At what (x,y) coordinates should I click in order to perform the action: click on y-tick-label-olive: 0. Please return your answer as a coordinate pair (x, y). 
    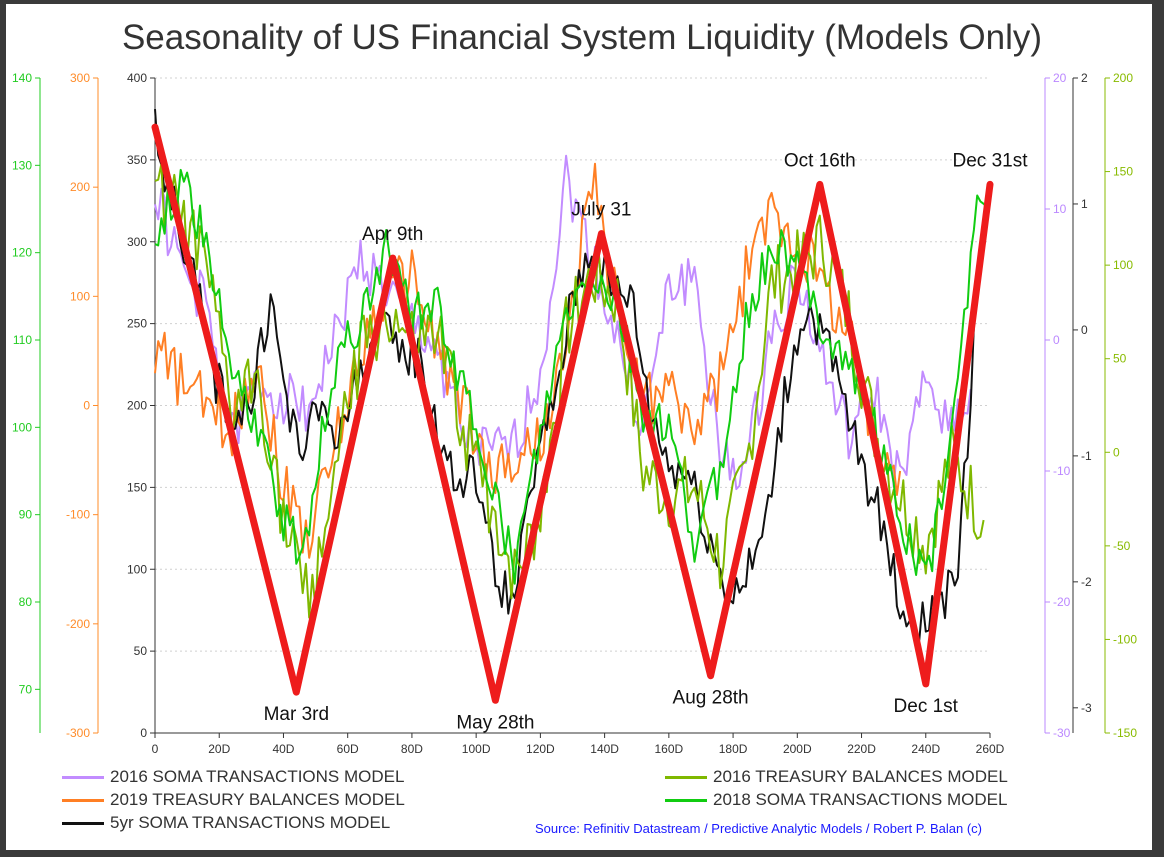
    Looking at the image, I should click on (1116, 452).